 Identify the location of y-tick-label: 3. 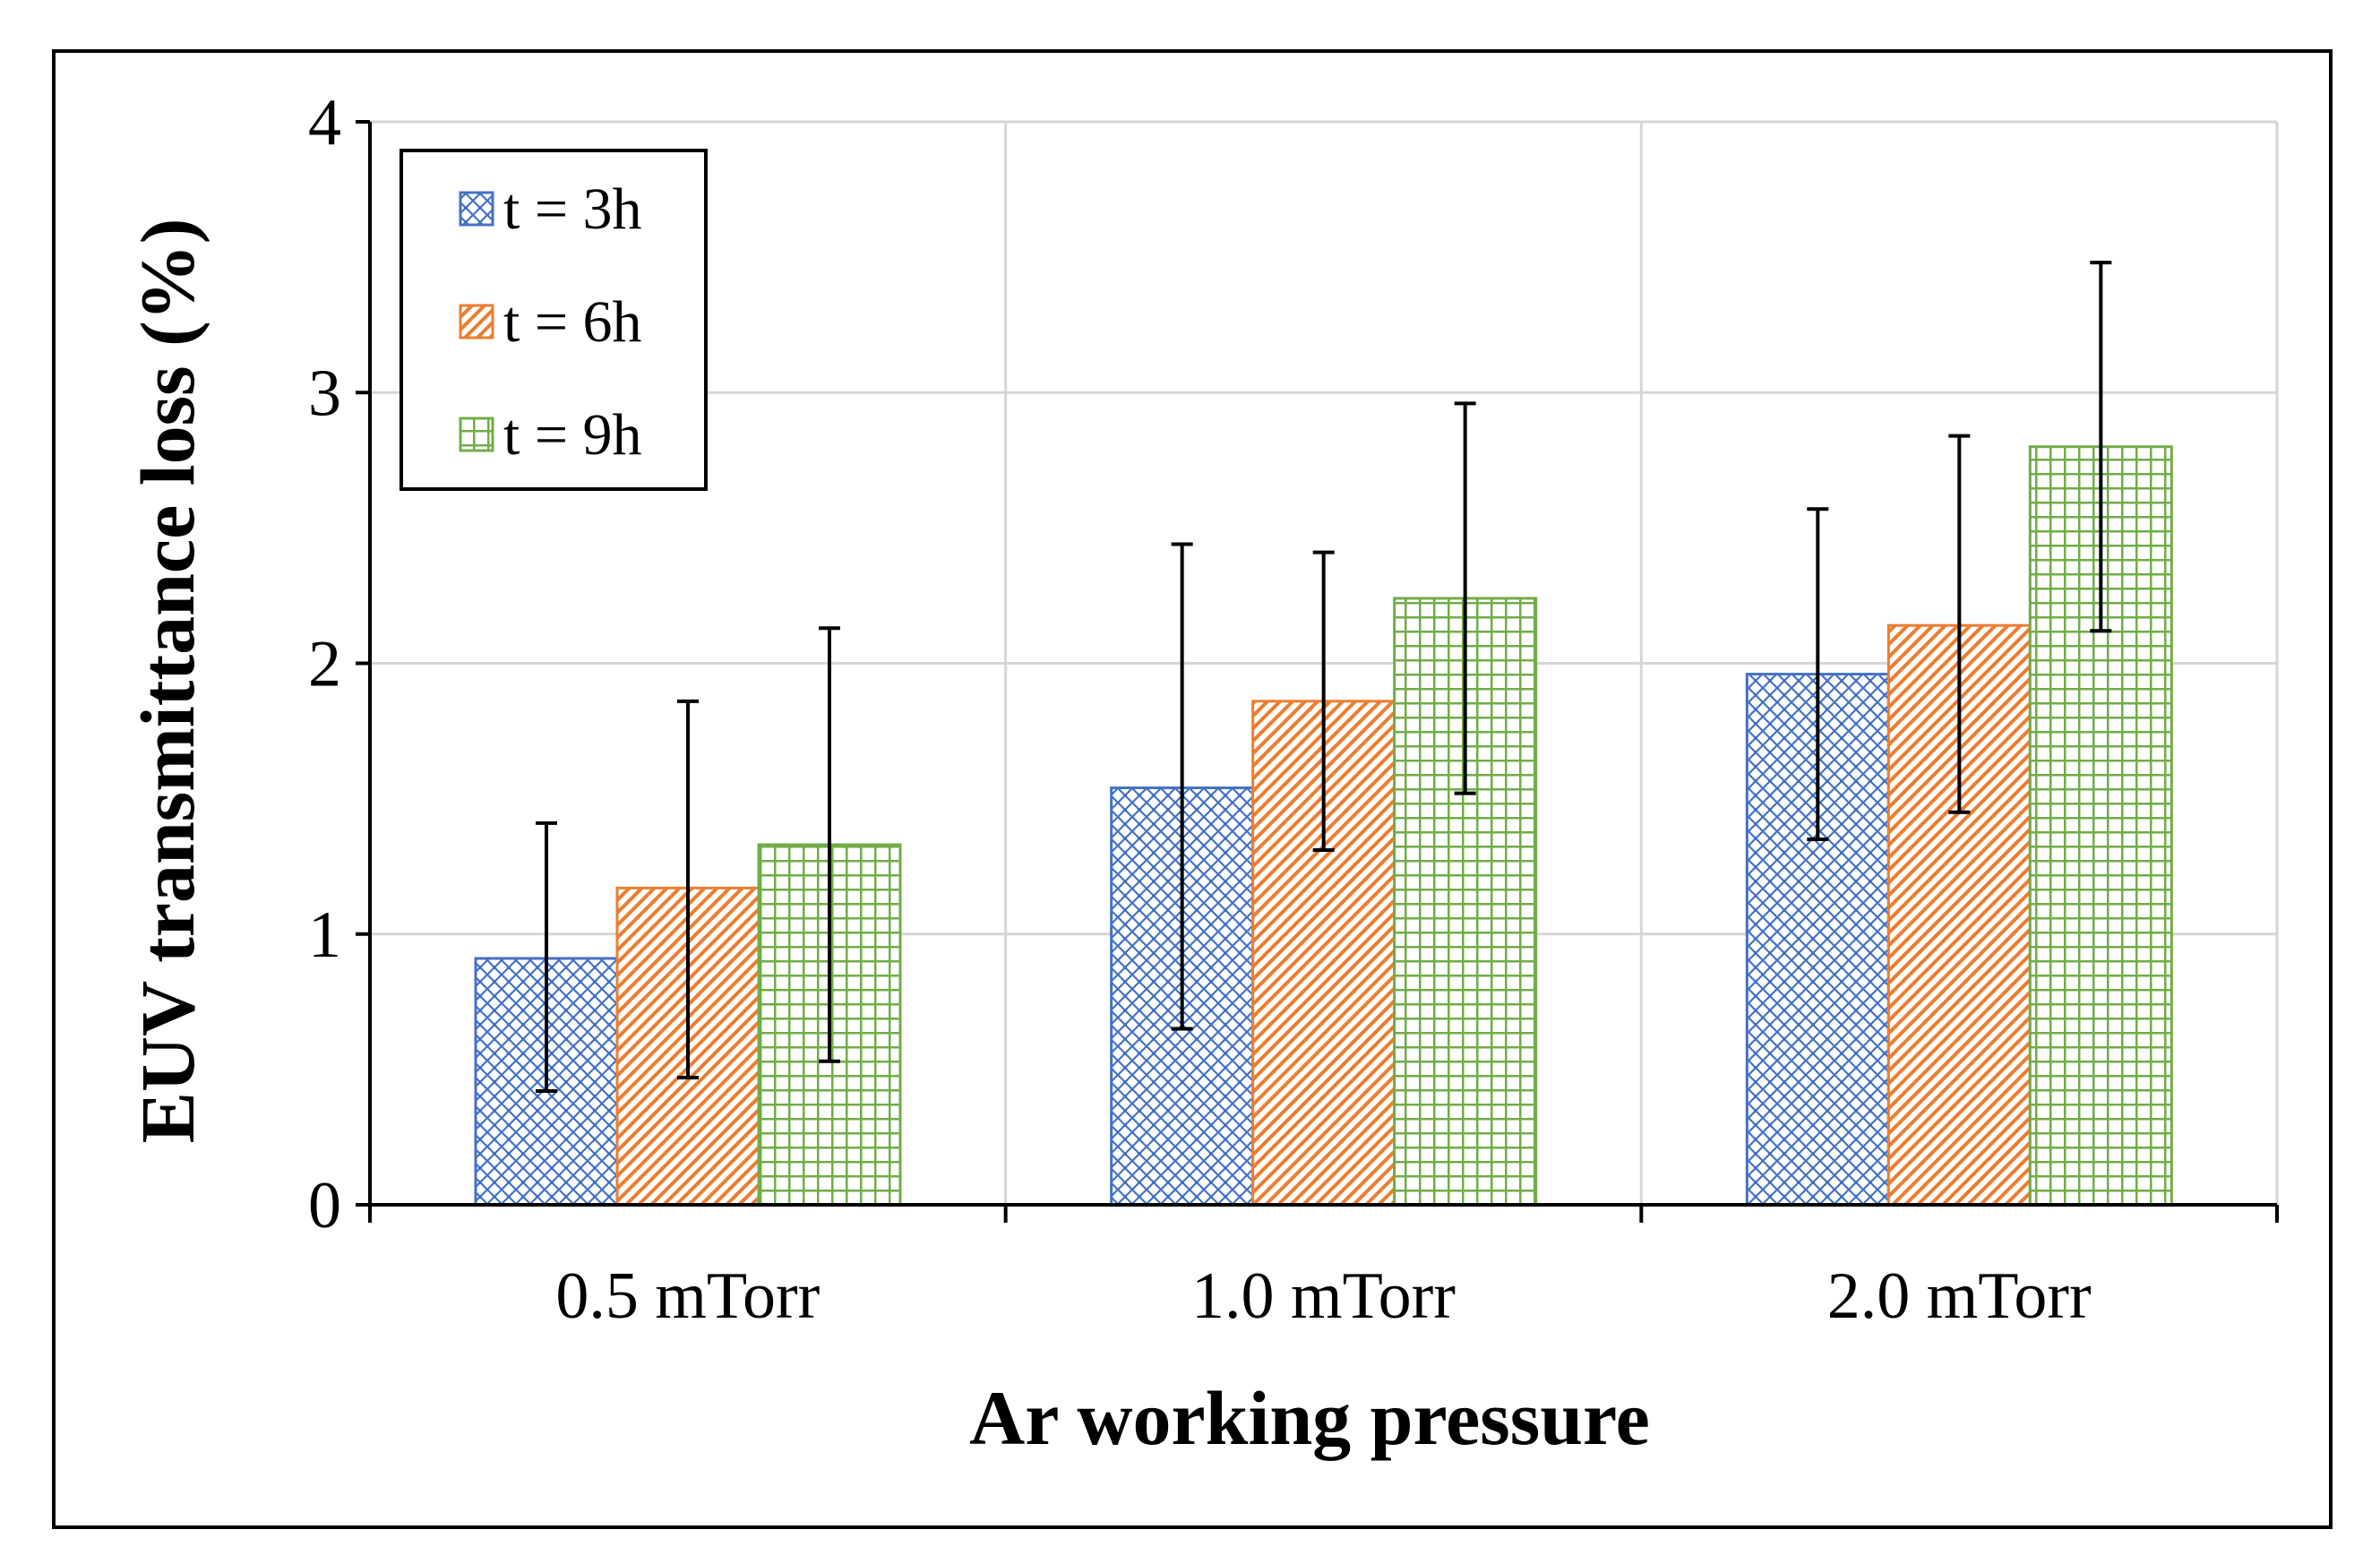
(324, 394).